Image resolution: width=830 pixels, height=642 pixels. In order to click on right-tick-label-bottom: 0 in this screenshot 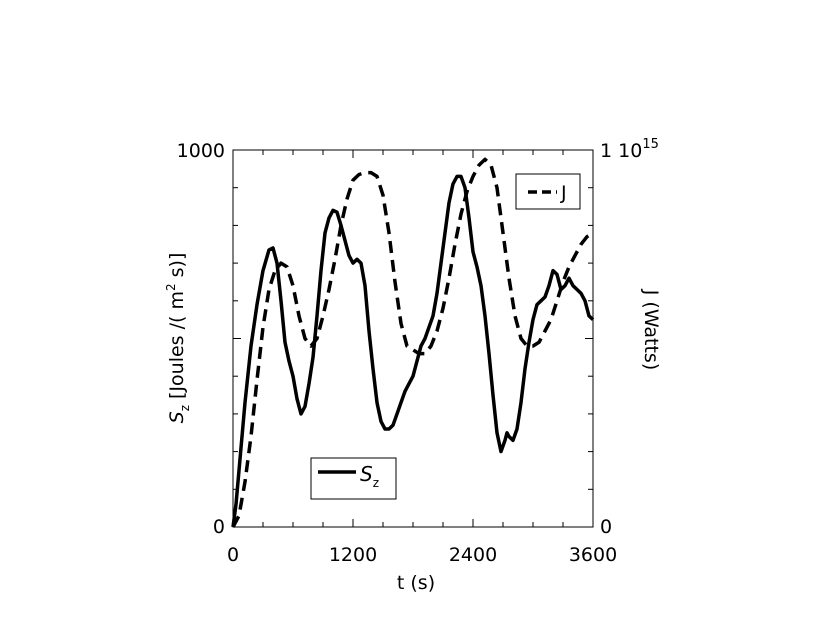, I will do `click(606, 527)`.